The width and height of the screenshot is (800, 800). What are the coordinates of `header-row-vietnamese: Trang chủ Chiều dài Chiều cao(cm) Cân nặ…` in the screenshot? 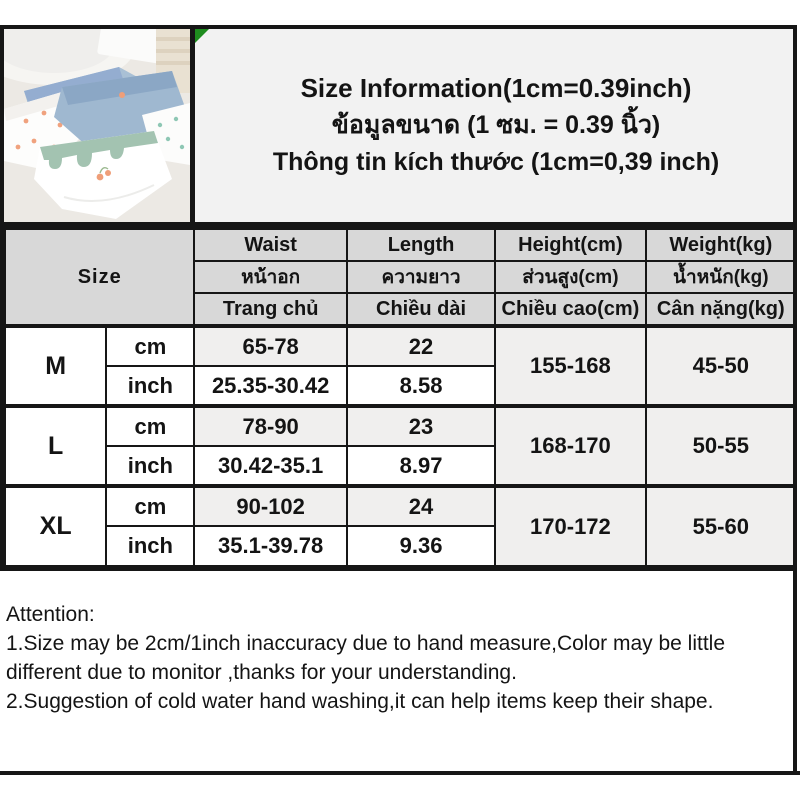 It's located at (401, 309).